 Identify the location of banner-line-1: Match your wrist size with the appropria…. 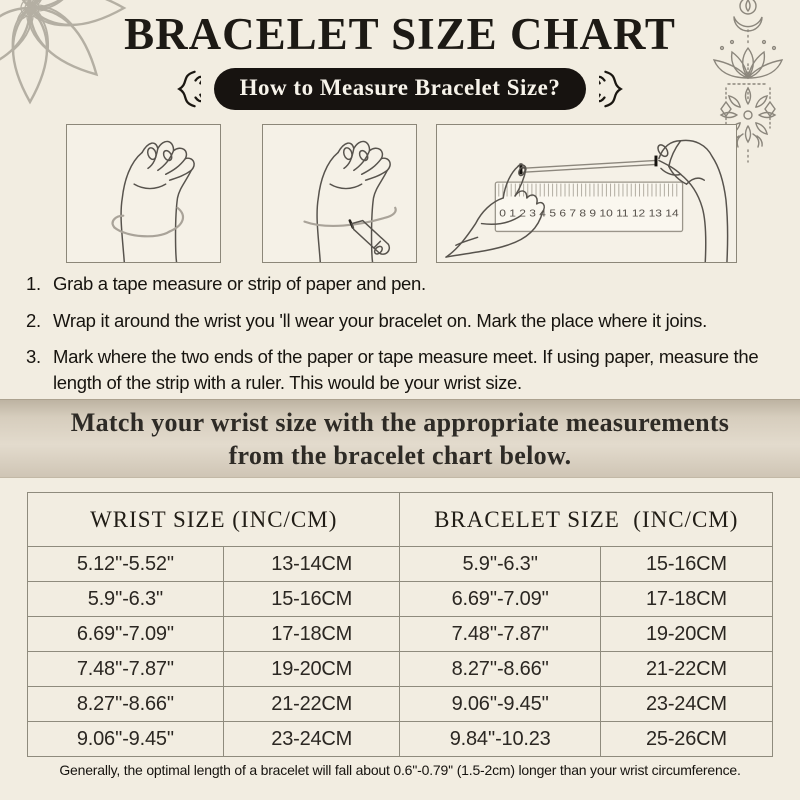
(400, 422).